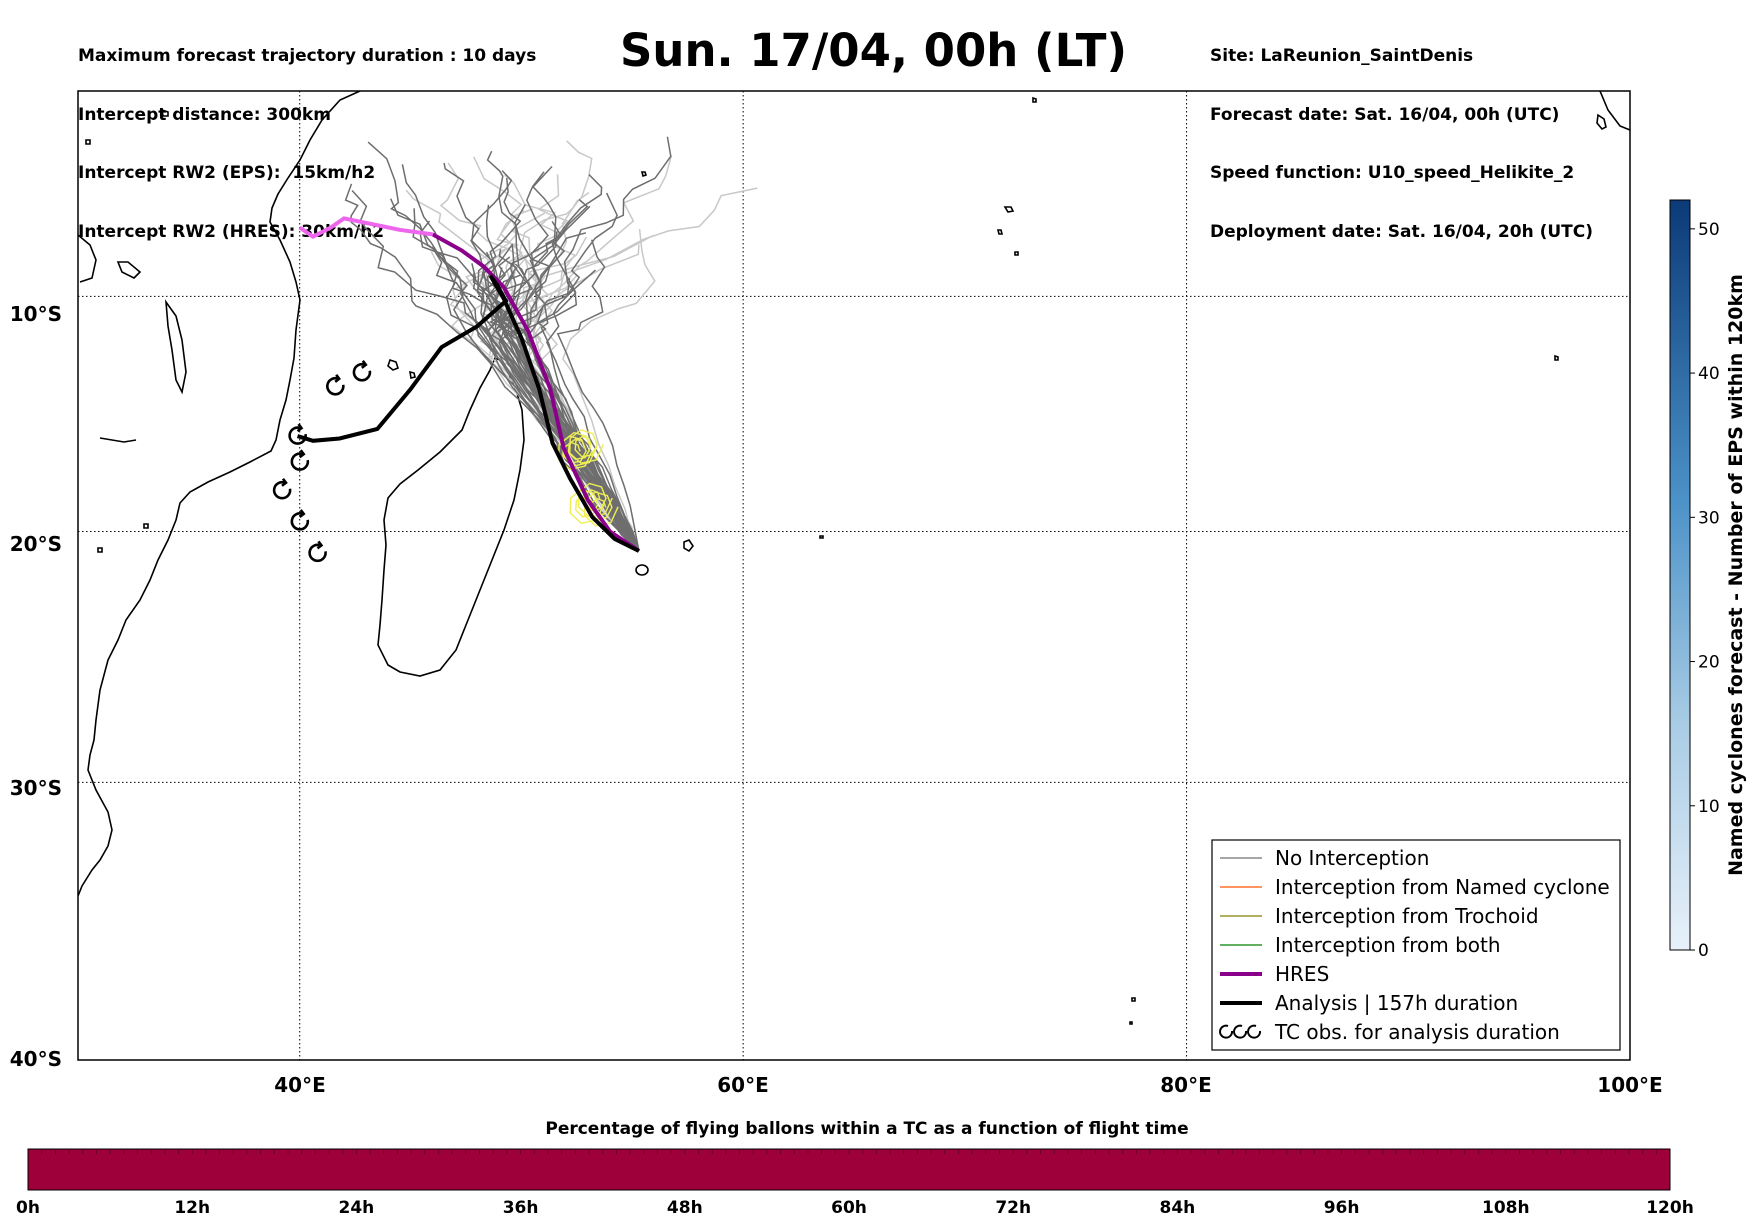 Image resolution: width=1754 pixels, height=1223 pixels. What do you see at coordinates (87, 258) in the screenshot?
I see `lake-victoria` at bounding box center [87, 258].